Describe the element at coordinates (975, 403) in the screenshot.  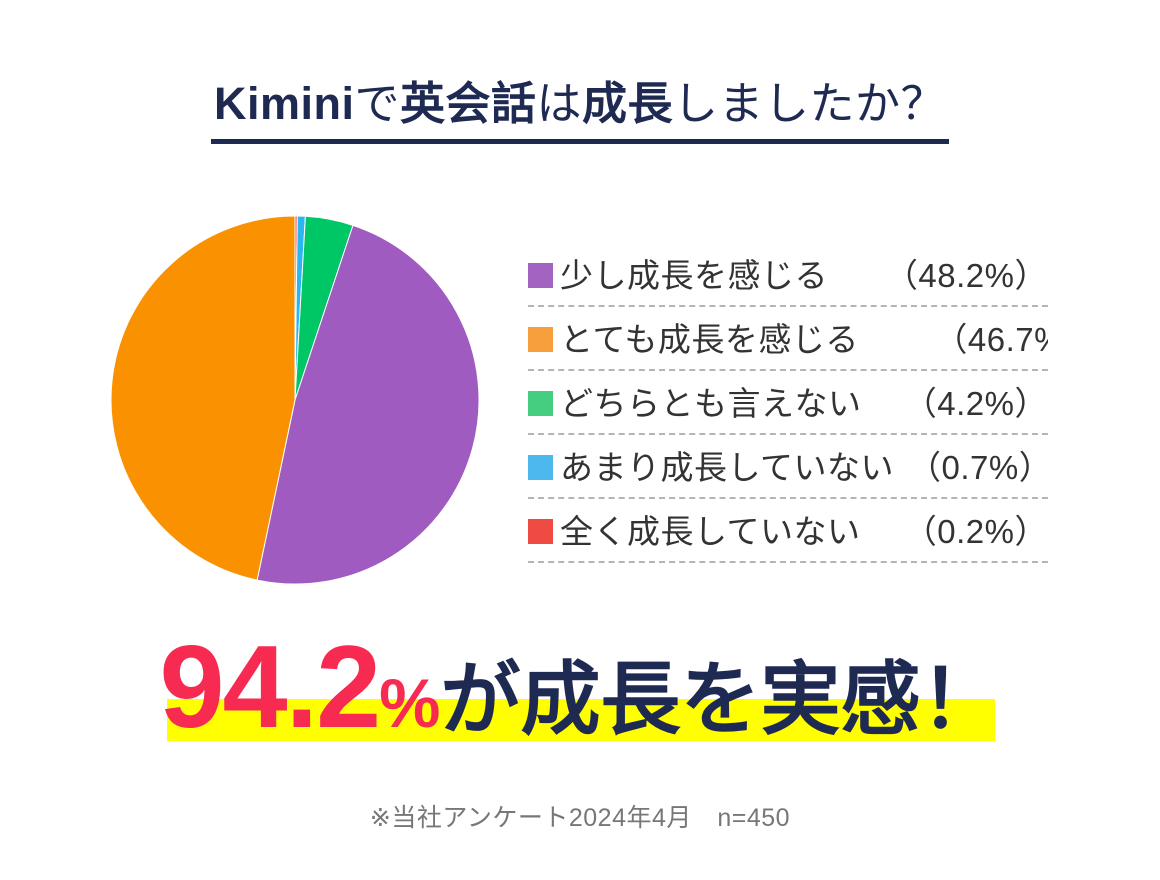
I see `legend-value-2: （4.2%）` at that location.